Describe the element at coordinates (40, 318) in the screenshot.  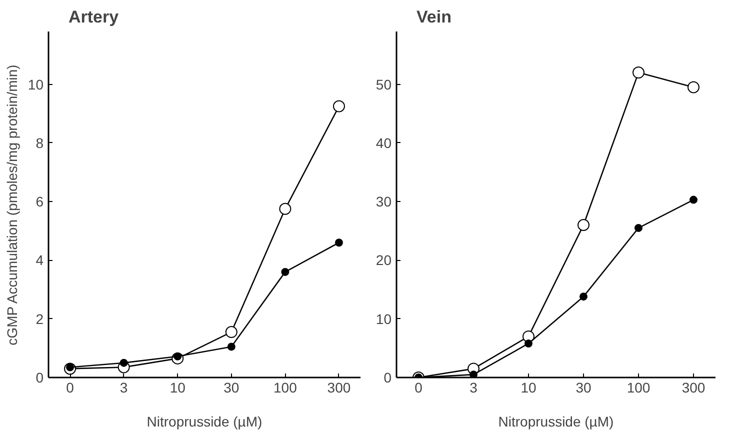
I see `y-tick-label: 2` at that location.